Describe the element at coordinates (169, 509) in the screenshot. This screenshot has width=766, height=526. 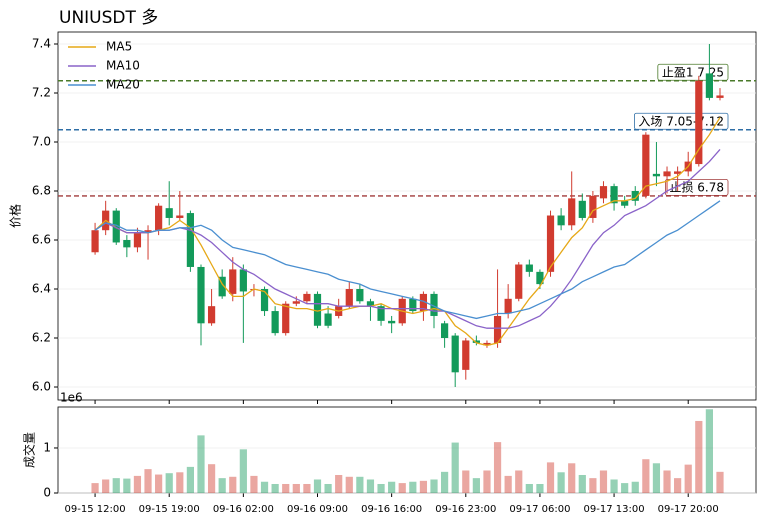
I see `x-tick-label: 09-15 19:00` at that location.